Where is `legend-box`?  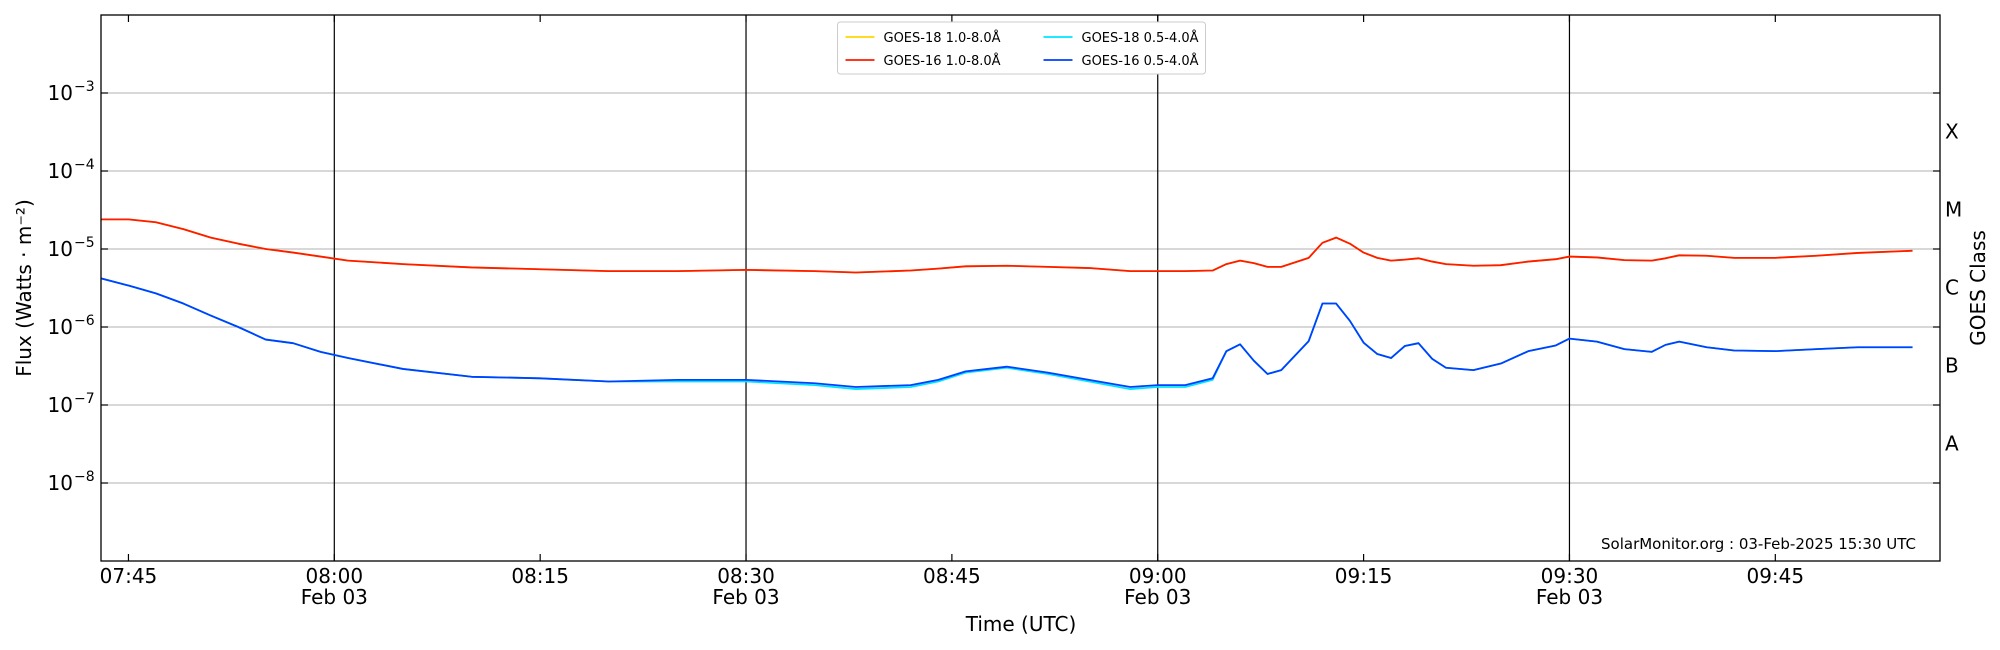 legend-box is located at coordinates (1021, 48).